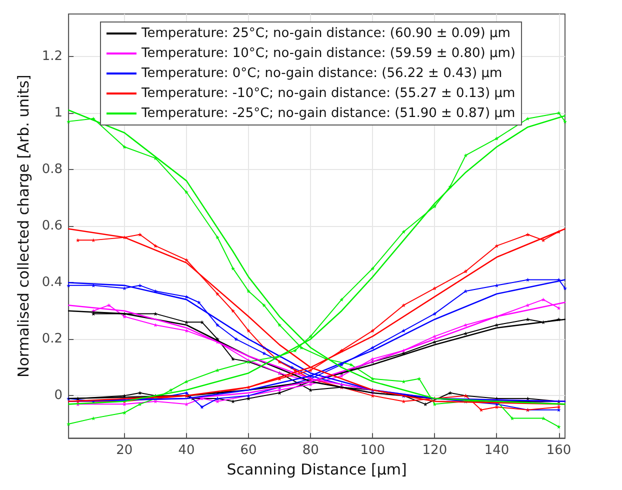 This screenshot has height=490, width=622. What do you see at coordinates (248, 450) in the screenshot?
I see `x-tick-label: 60` at bounding box center [248, 450].